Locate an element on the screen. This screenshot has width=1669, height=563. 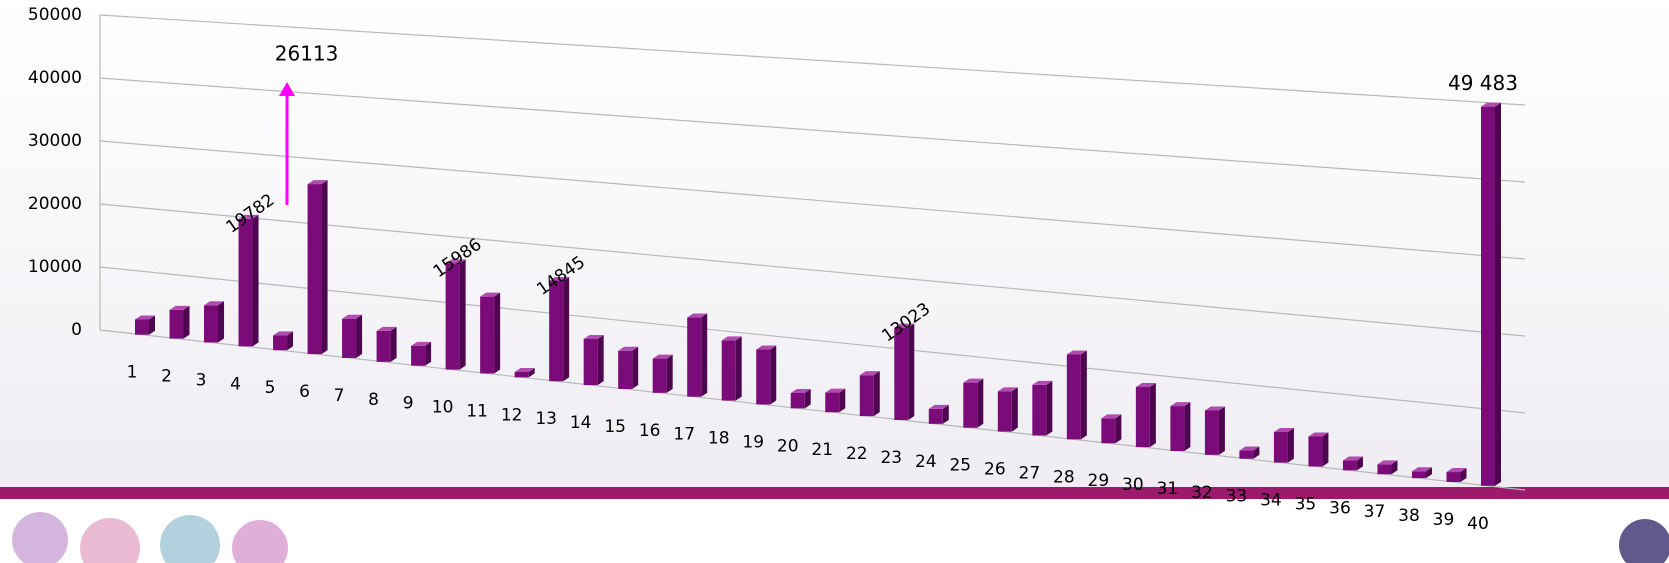
x-tick-label: 35 is located at coordinates (1306, 504).